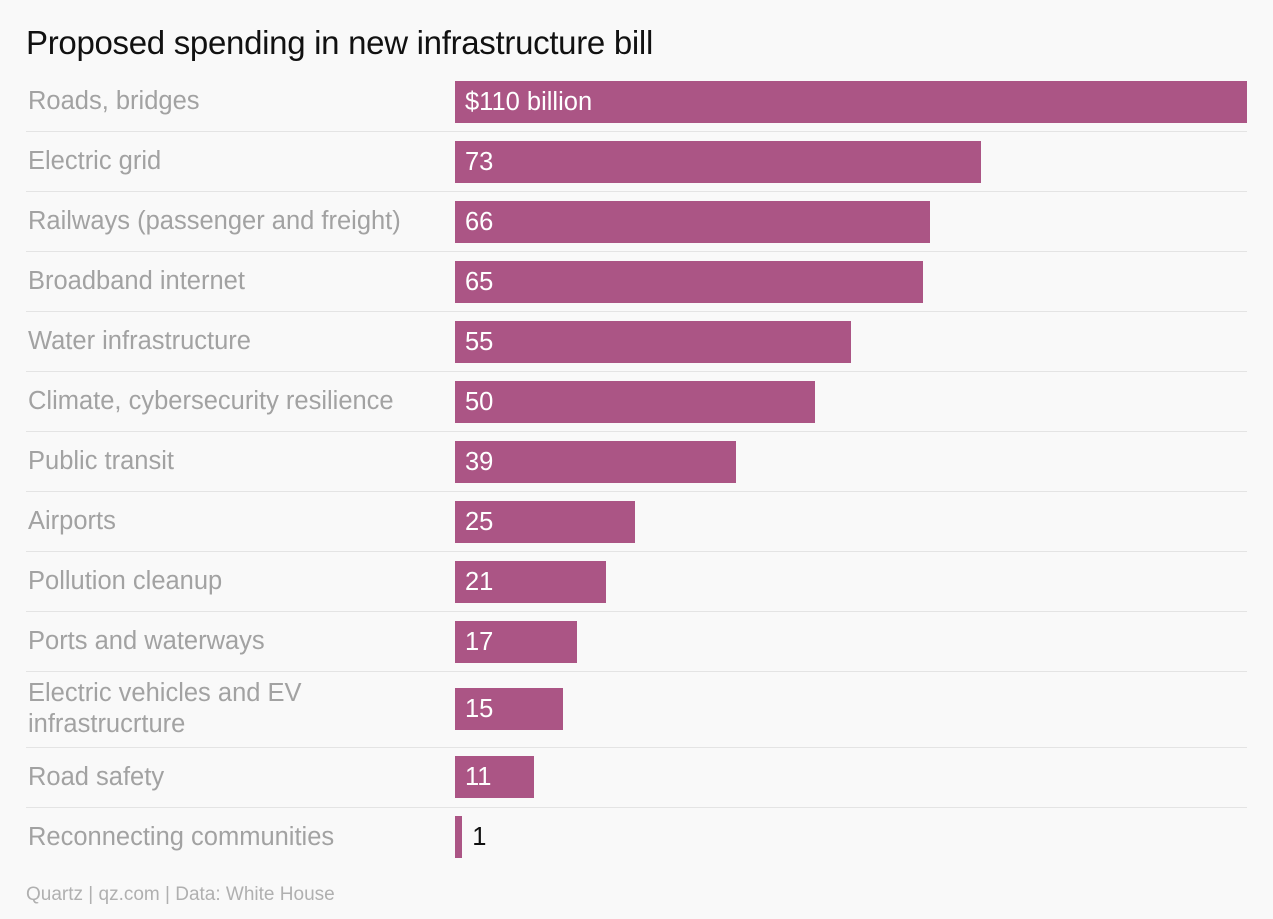  I want to click on category-label: Ports and waterways, so click(146, 640).